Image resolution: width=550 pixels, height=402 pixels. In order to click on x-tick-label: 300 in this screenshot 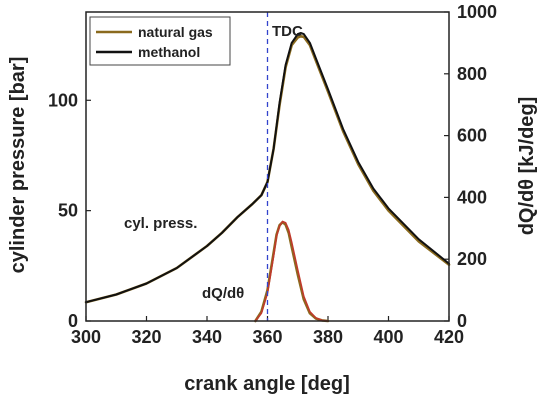, I will do `click(86, 337)`.